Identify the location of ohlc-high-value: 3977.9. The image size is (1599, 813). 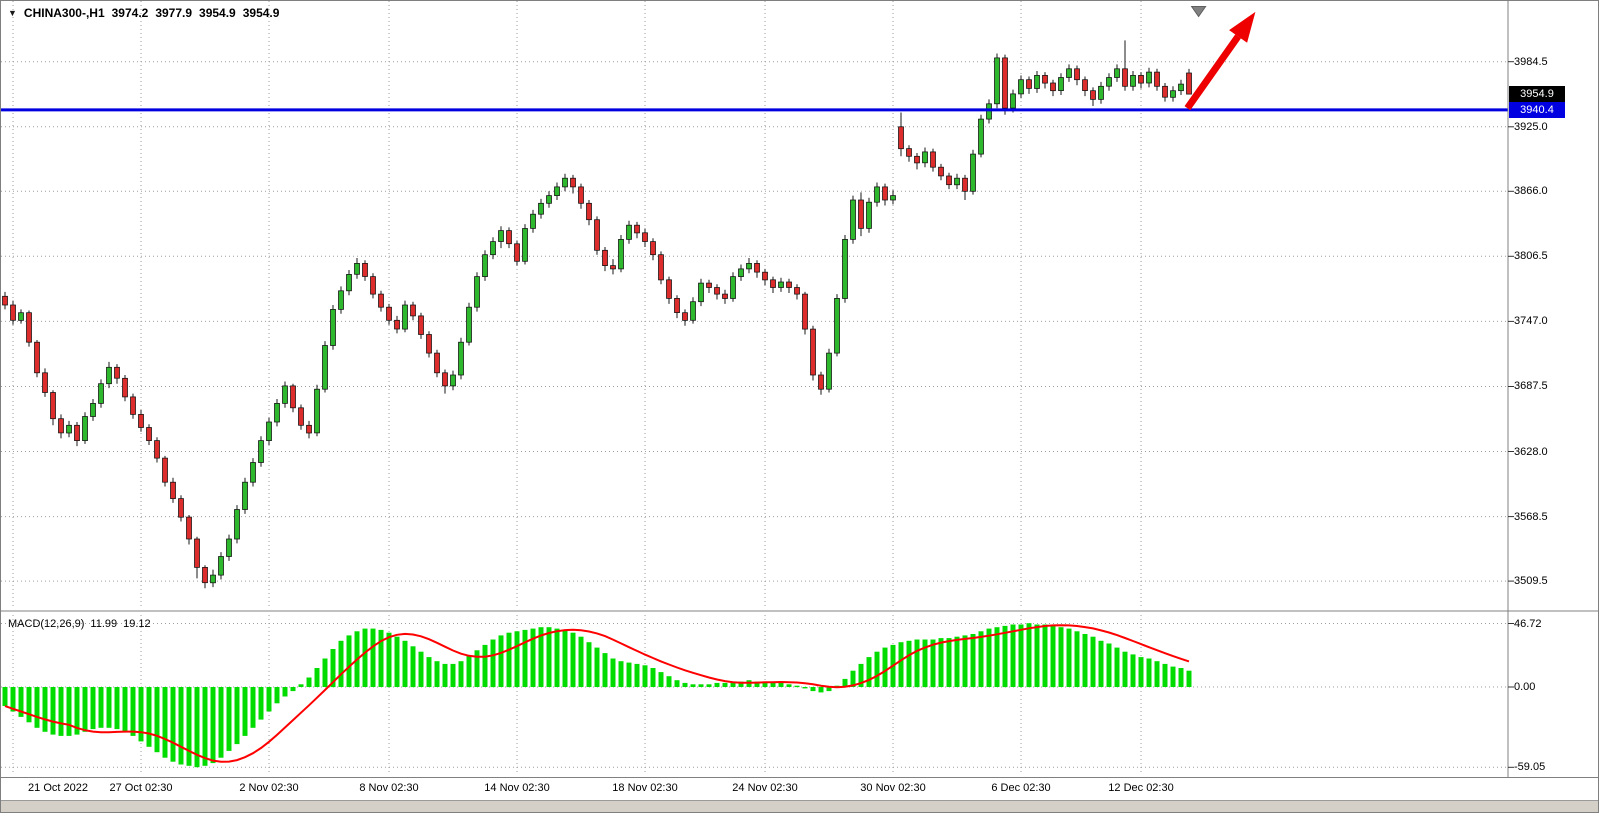
(174, 13).